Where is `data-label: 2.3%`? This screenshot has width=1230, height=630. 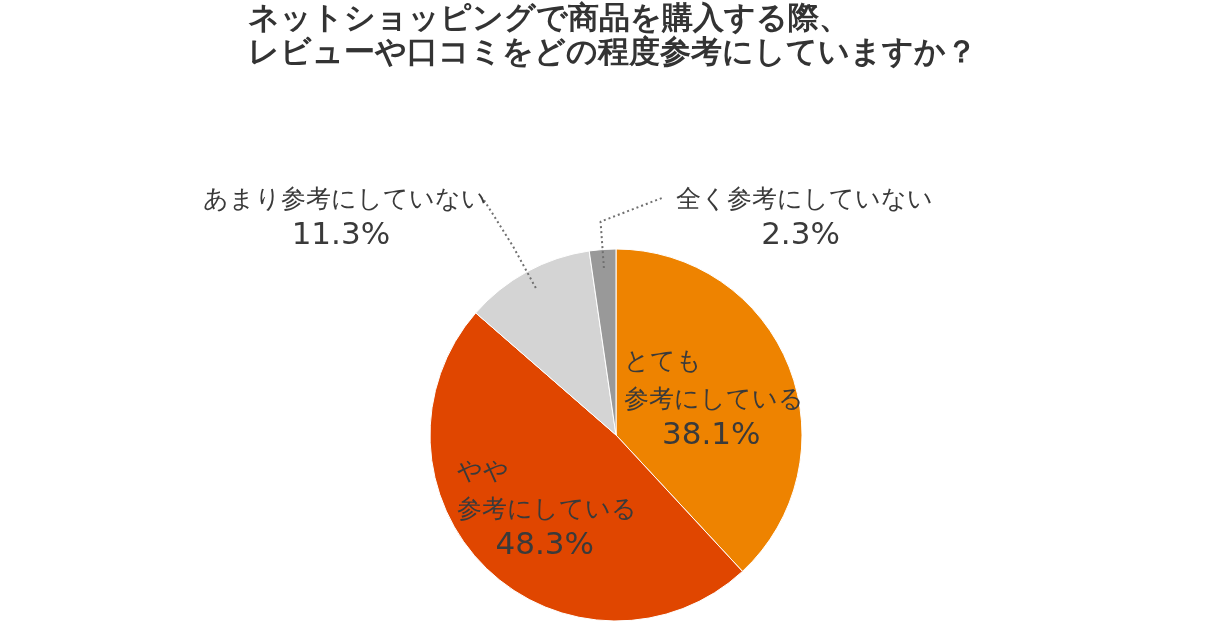
data-label: 2.3% is located at coordinates (800, 233).